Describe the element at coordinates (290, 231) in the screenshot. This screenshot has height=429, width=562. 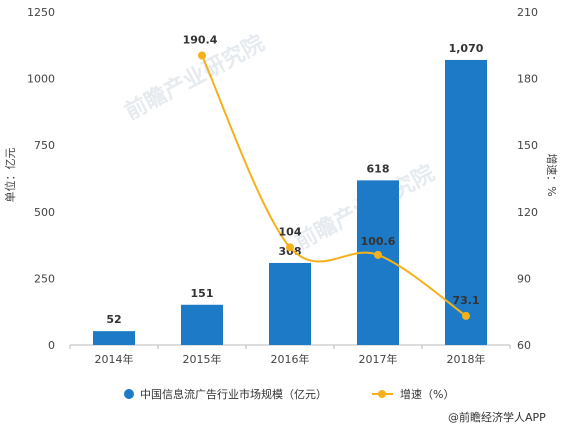
I see `line-data-label: 104` at that location.